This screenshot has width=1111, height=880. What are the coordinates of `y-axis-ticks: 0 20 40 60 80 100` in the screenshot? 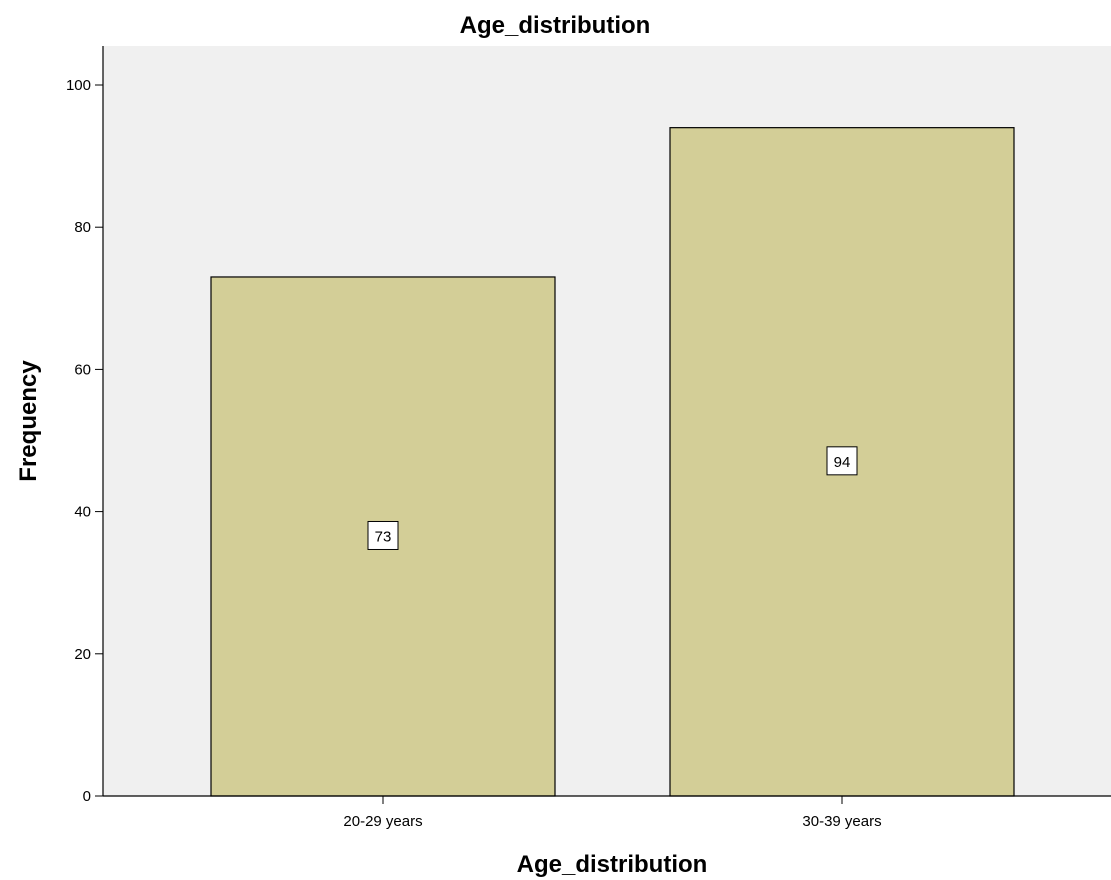 It's located at (84, 441).